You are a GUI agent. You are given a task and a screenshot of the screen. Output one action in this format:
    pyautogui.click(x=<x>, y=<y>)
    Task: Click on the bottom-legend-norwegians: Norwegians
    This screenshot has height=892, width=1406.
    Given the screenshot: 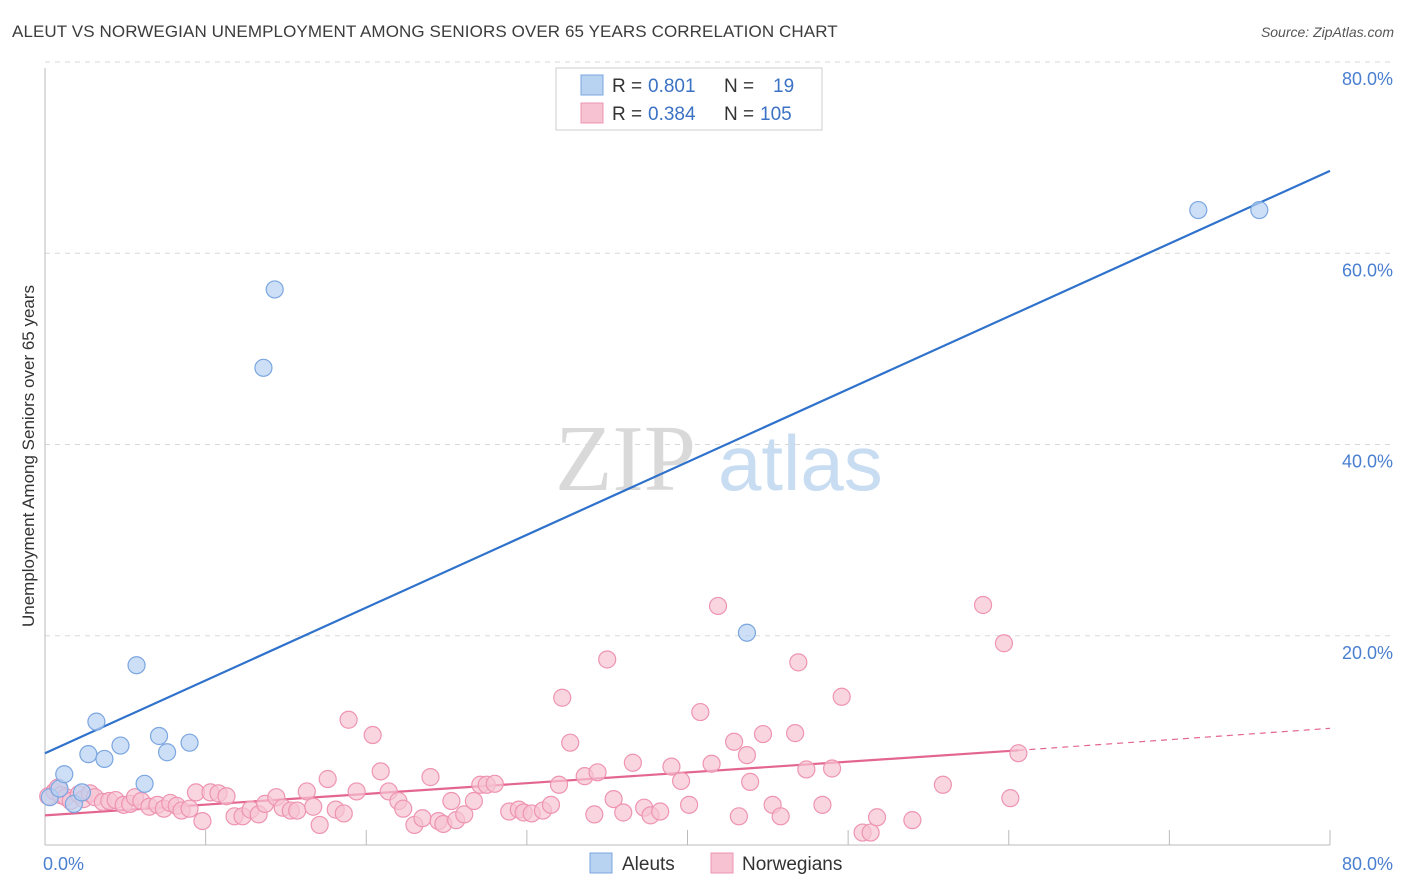 What is the action you would take?
    pyautogui.click(x=792, y=864)
    